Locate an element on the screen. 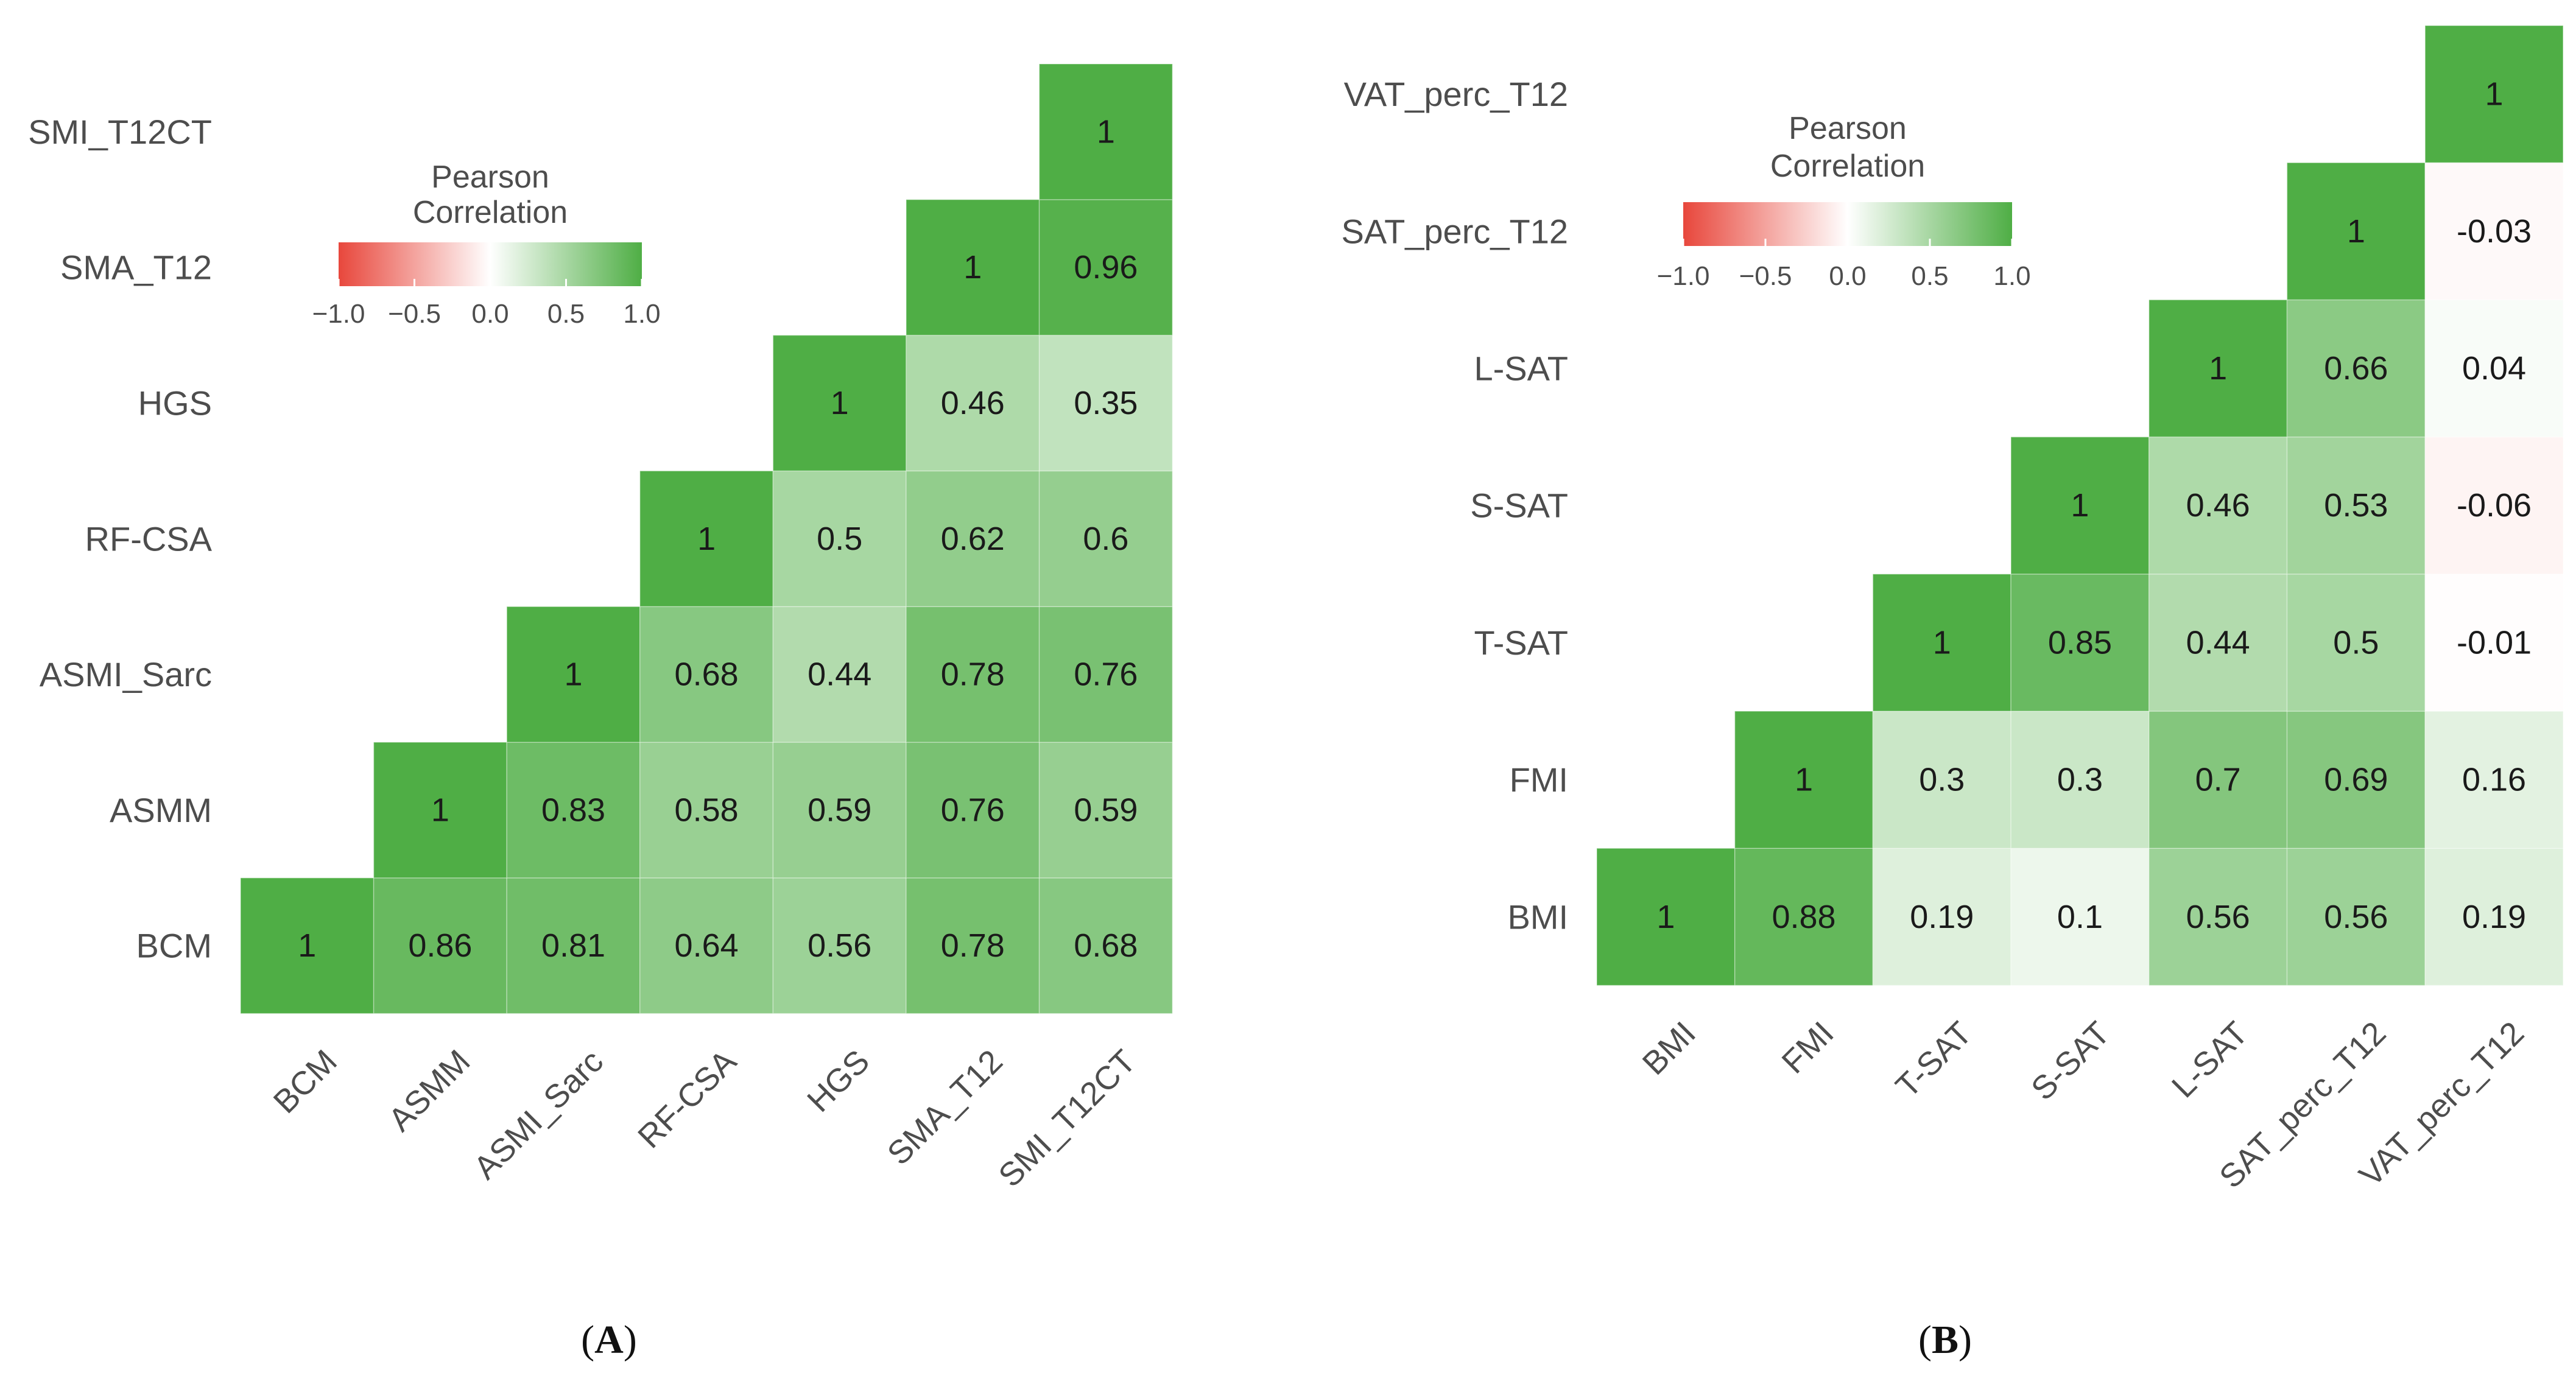 This screenshot has width=2576, height=1384. cell-value-b-FMI-SAT_perc_T12: 0.69 is located at coordinates (2356, 780).